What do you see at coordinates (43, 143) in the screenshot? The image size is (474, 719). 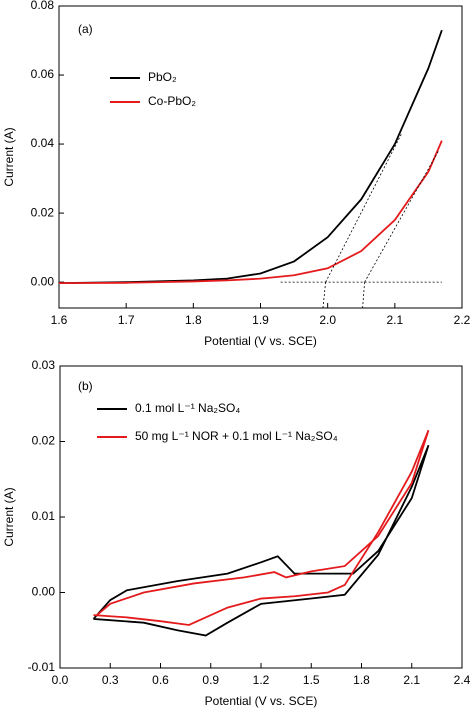 I see `y-tick-label: 0.04` at bounding box center [43, 143].